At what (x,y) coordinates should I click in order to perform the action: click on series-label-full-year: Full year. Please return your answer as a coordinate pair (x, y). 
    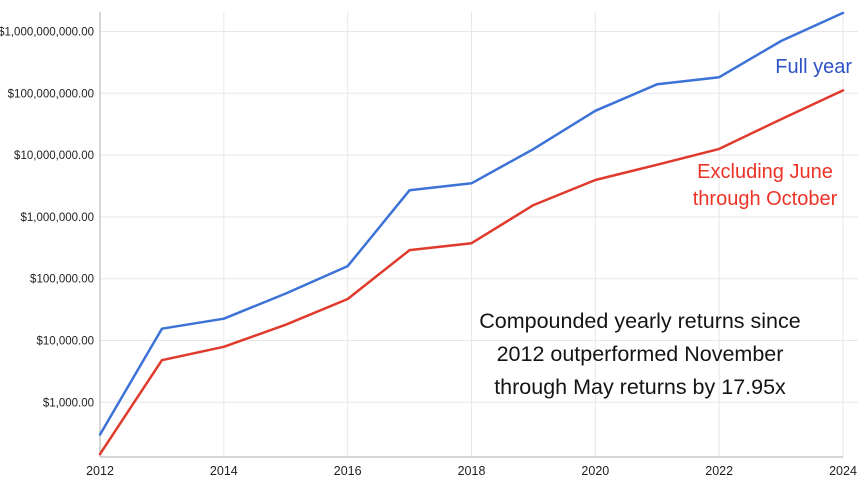
    Looking at the image, I should click on (813, 67).